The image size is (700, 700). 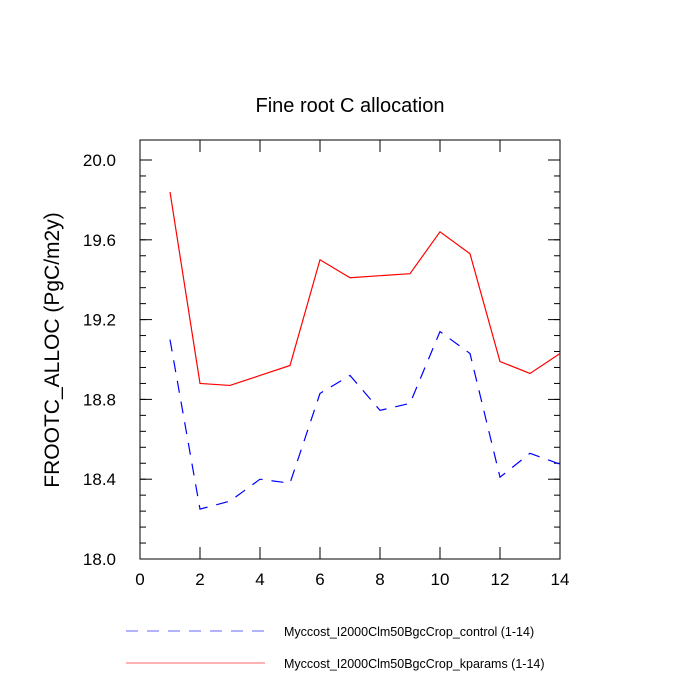 I want to click on x-tick-label: 0, so click(x=139, y=579).